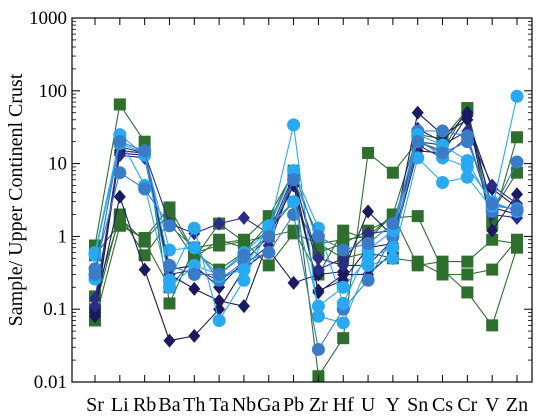 This screenshot has height=419, width=550. What do you see at coordinates (48, 18) in the screenshot?
I see `y-tick-label: 1000` at bounding box center [48, 18].